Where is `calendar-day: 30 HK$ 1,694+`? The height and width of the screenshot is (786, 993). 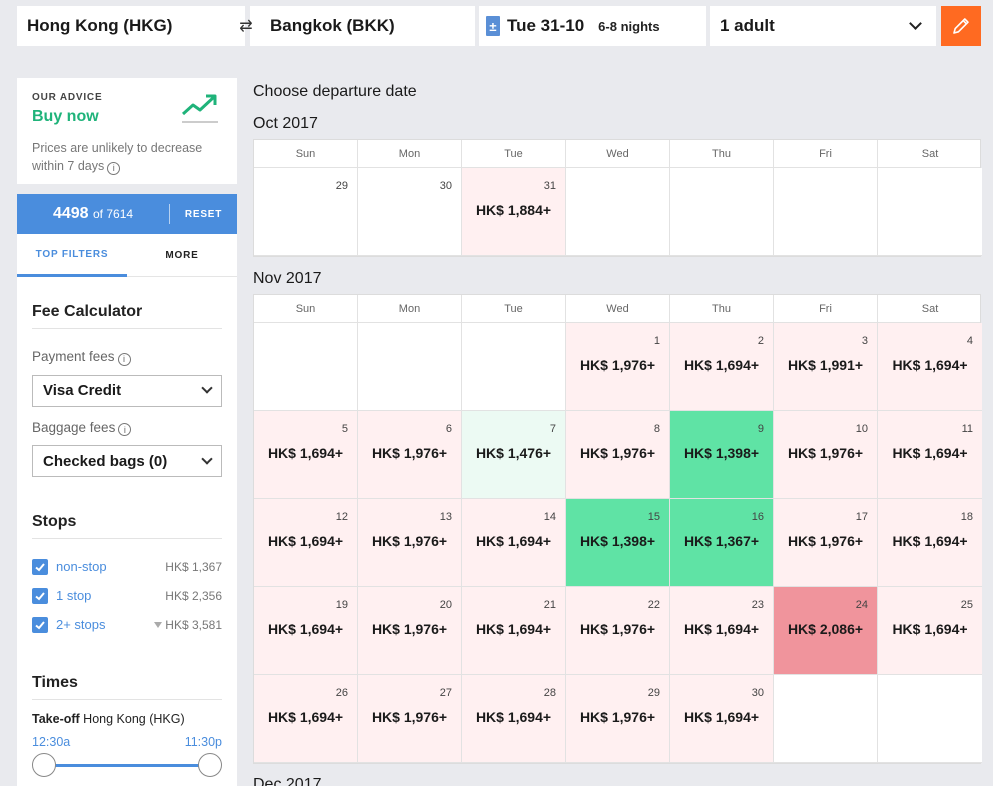
calendar-day: 30 HK$ 1,694+ is located at coordinates (722, 719).